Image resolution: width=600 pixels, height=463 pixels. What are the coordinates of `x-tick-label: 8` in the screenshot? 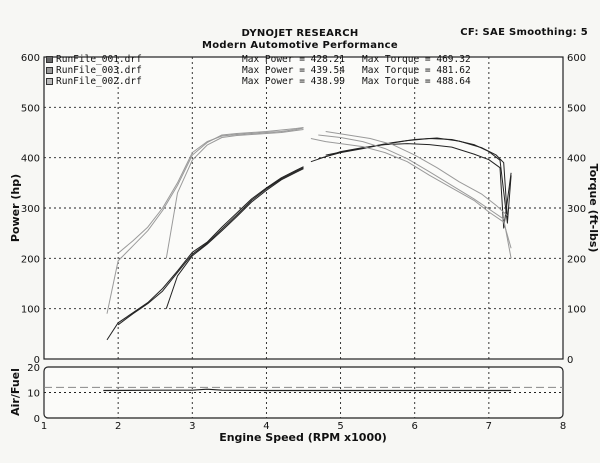 It's located at (563, 426).